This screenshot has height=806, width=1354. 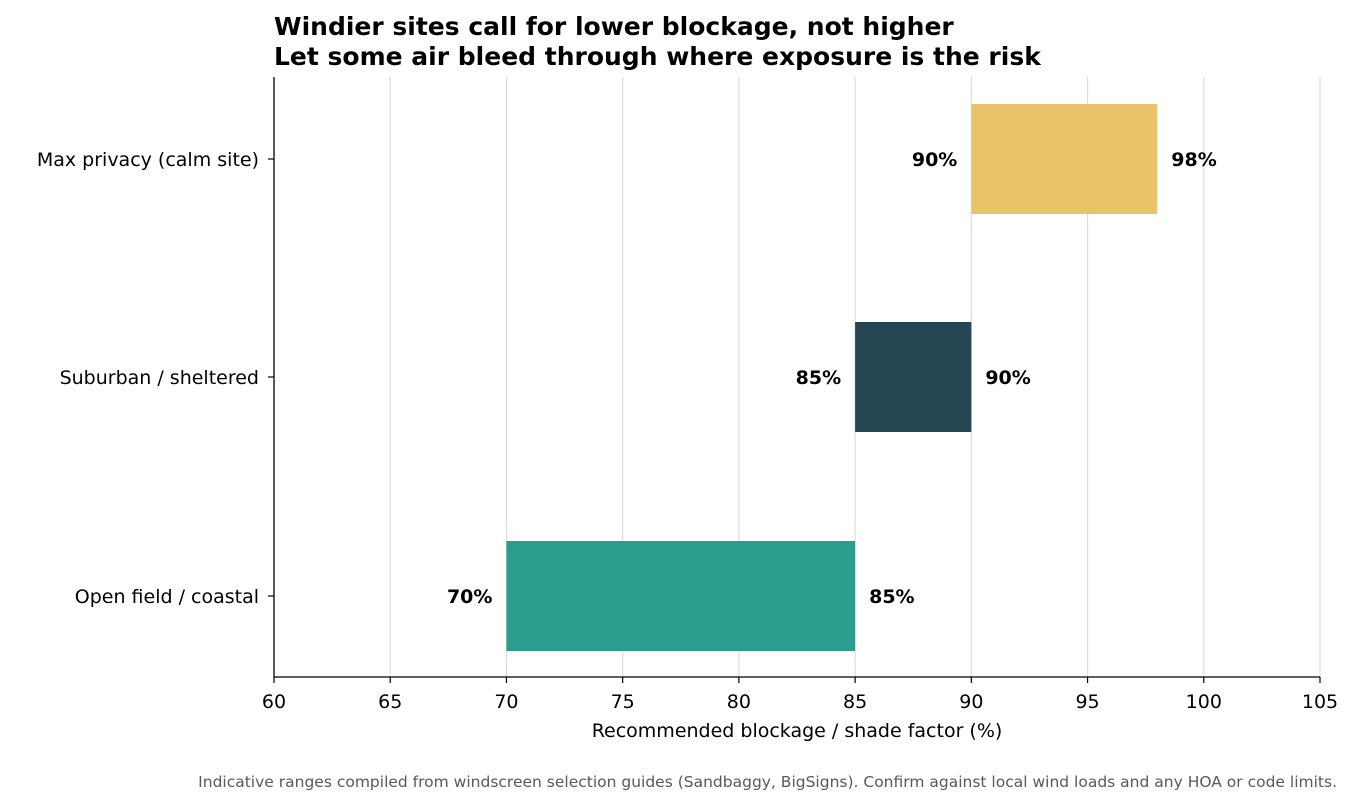 I want to click on range-end-label: 90%, so click(x=1007, y=378).